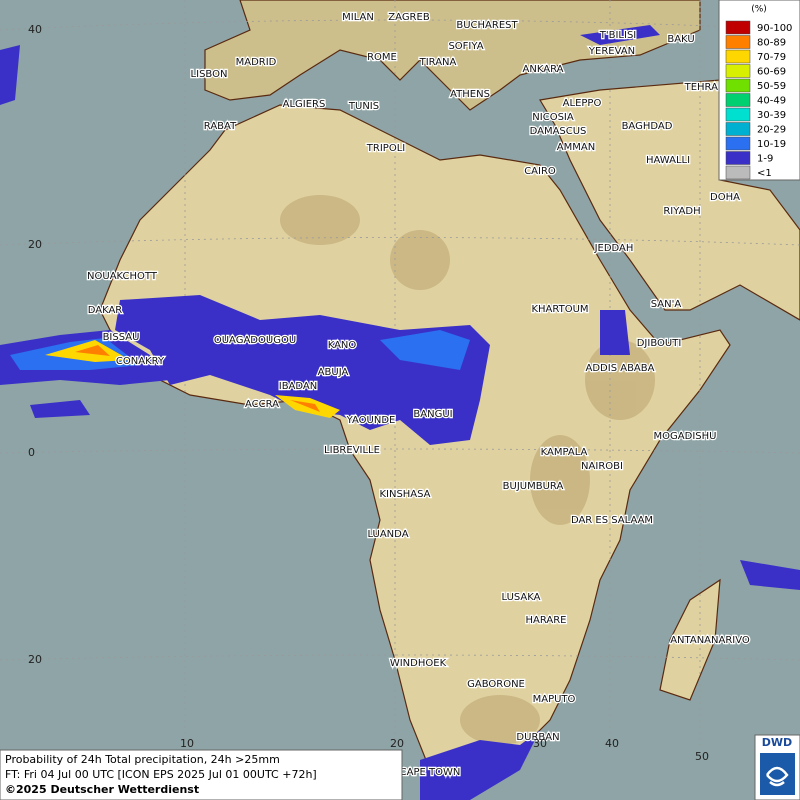  Describe the element at coordinates (262, 404) in the screenshot. I see `city-label: ACCRA` at that location.